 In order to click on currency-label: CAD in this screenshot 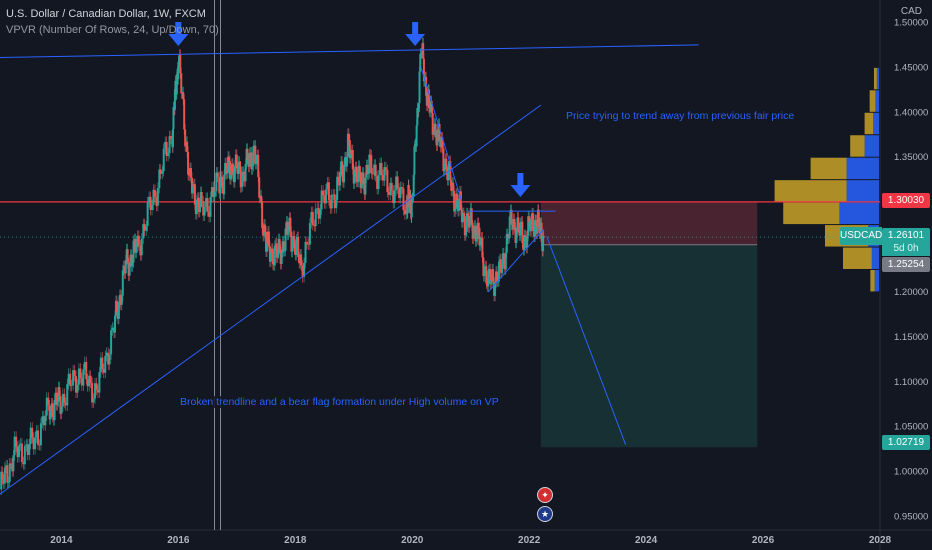, I will do `click(911, 11)`.